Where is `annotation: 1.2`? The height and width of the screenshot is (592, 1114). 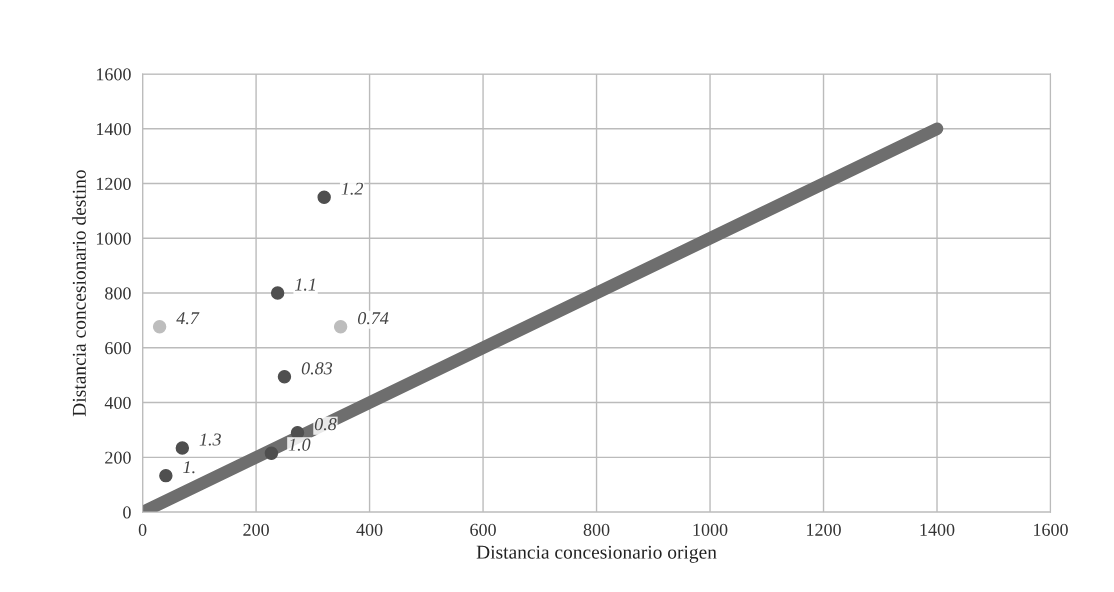
annotation: 1.2 is located at coordinates (352, 188).